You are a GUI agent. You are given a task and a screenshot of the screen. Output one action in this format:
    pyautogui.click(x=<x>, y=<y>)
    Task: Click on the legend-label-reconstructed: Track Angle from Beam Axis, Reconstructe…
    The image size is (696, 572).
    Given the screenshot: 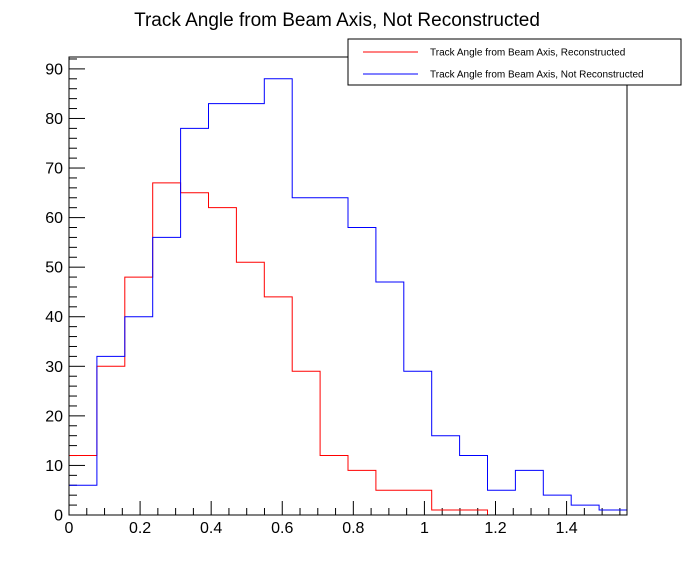 What is the action you would take?
    pyautogui.click(x=527, y=53)
    